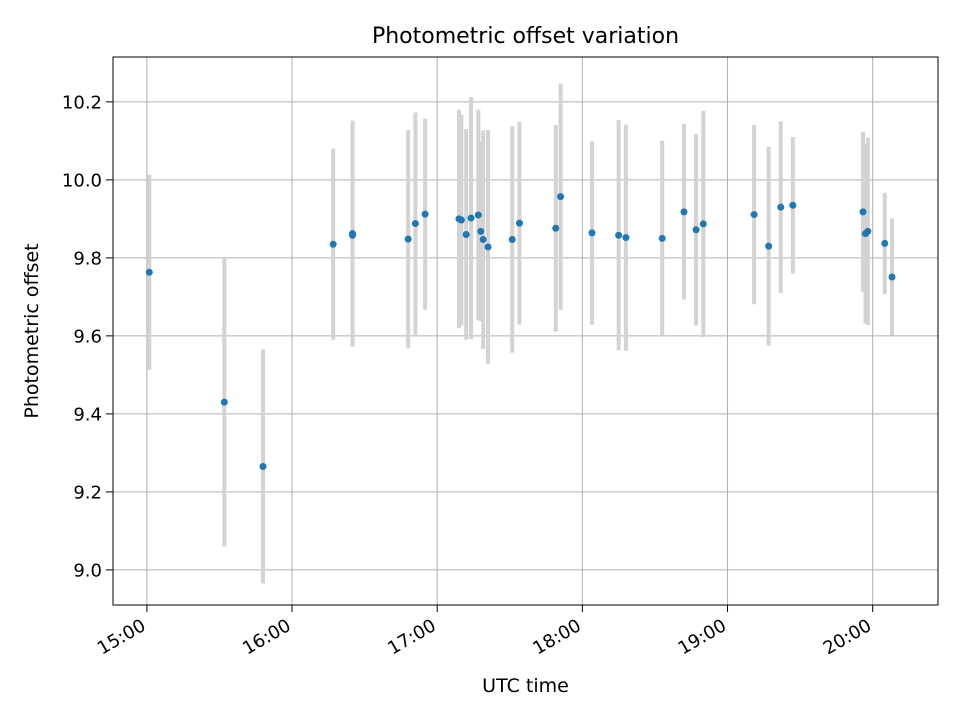 The height and width of the screenshot is (724, 960). Describe the element at coordinates (121, 637) in the screenshot. I see `x-tick-label: 15:00` at that location.